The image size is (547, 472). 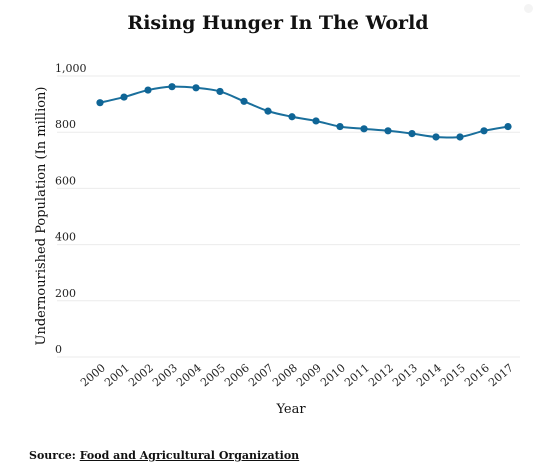 I want to click on series-line, so click(x=304, y=112).